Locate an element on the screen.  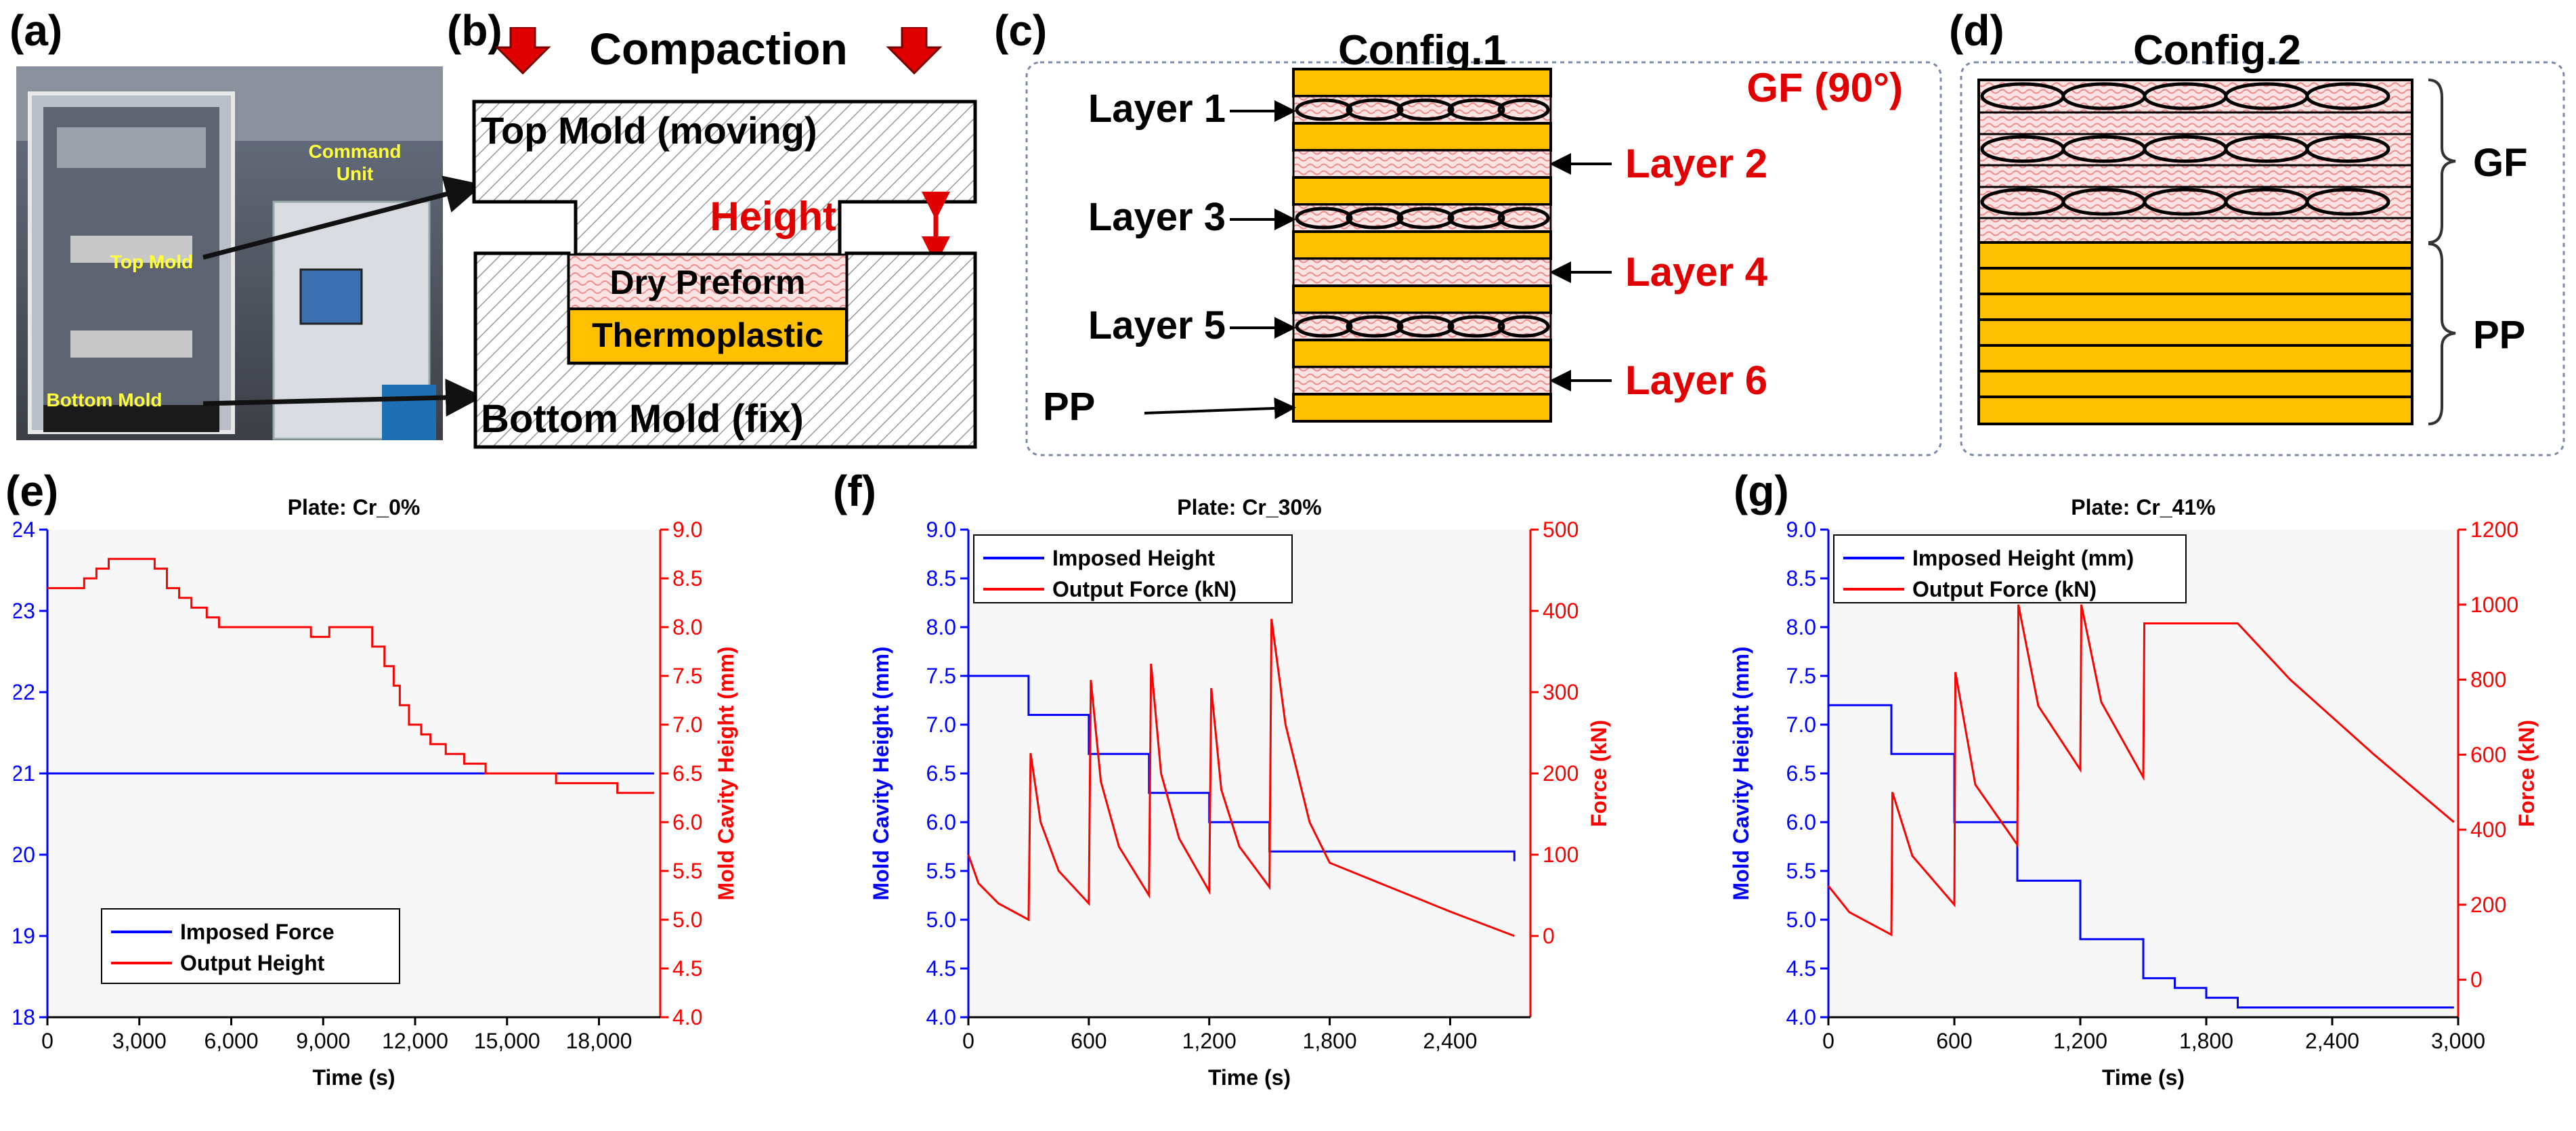
y2-tick-label: 100 is located at coordinates (1561, 854).